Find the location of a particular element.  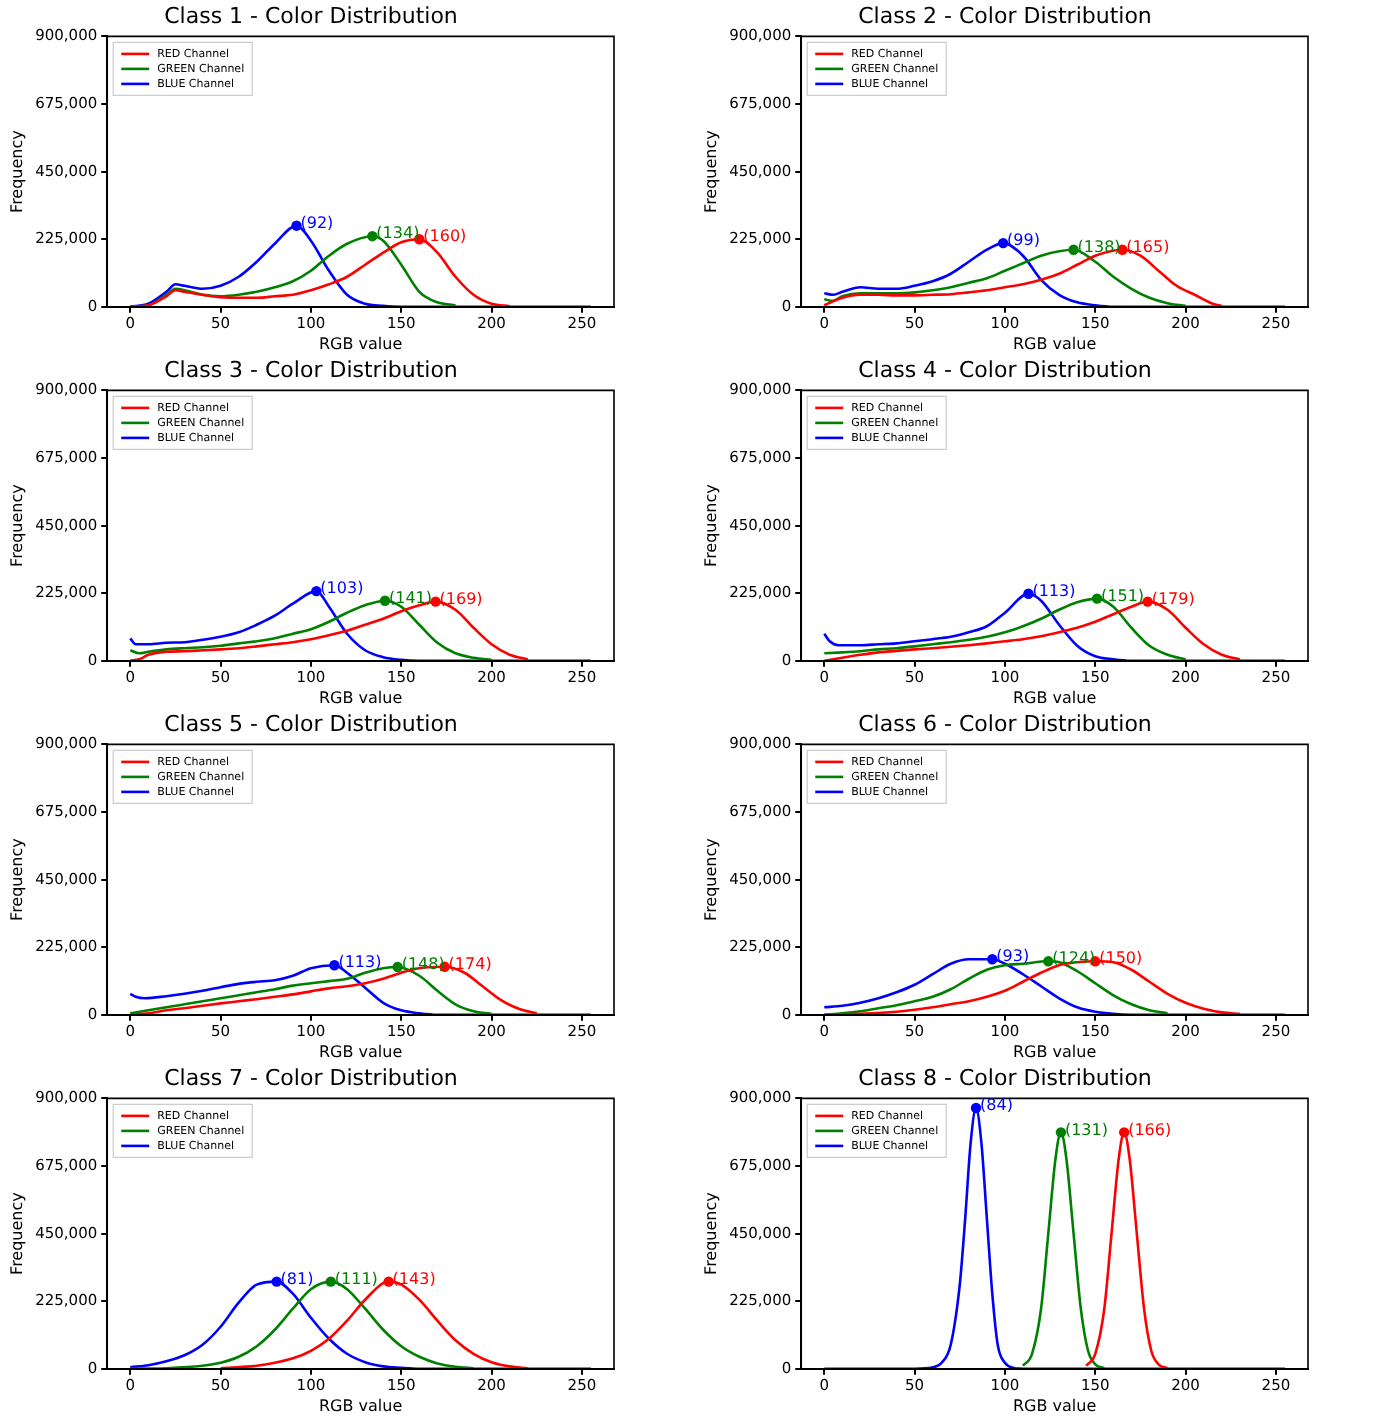

annotation: (103) is located at coordinates (342, 588).